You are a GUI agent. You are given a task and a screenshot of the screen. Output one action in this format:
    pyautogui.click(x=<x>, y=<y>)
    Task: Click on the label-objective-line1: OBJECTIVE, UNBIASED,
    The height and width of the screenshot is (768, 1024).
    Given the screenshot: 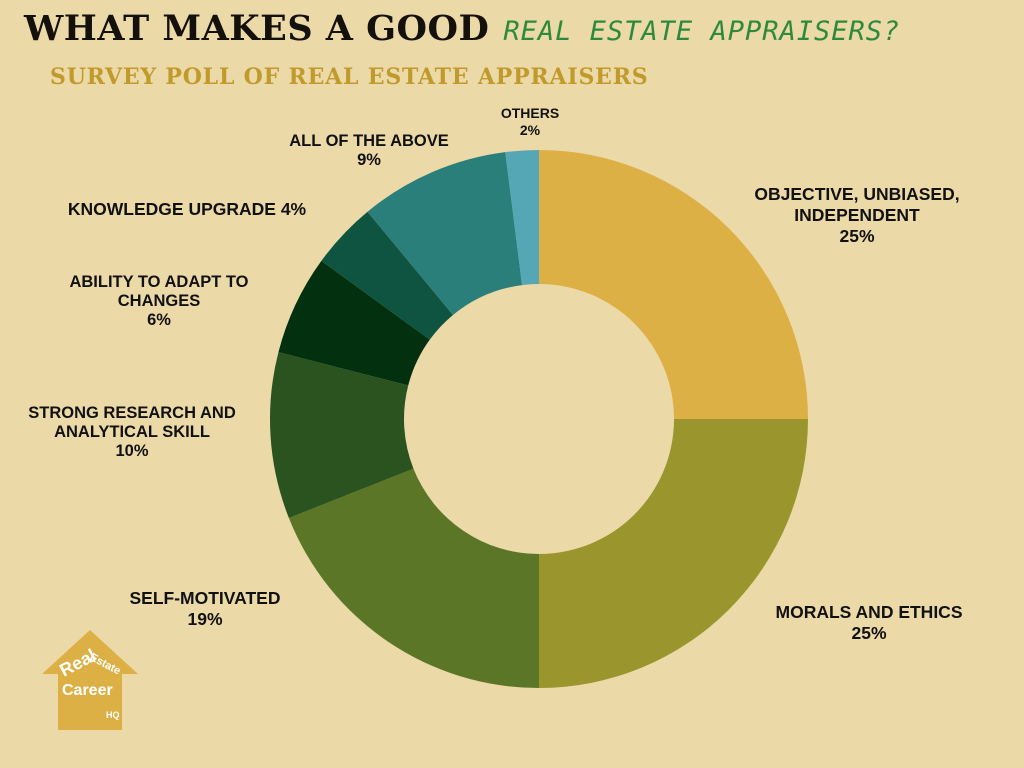 What is the action you would take?
    pyautogui.click(x=857, y=194)
    